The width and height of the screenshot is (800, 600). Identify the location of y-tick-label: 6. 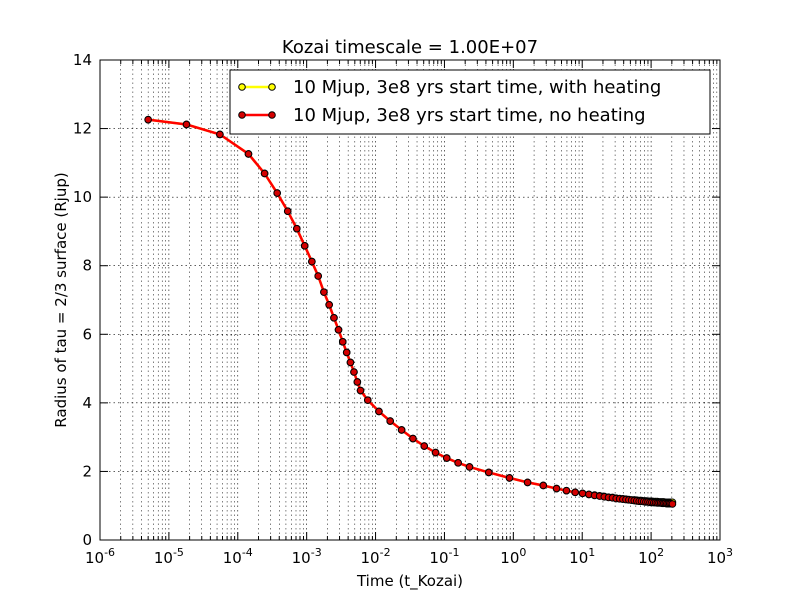
(87, 334).